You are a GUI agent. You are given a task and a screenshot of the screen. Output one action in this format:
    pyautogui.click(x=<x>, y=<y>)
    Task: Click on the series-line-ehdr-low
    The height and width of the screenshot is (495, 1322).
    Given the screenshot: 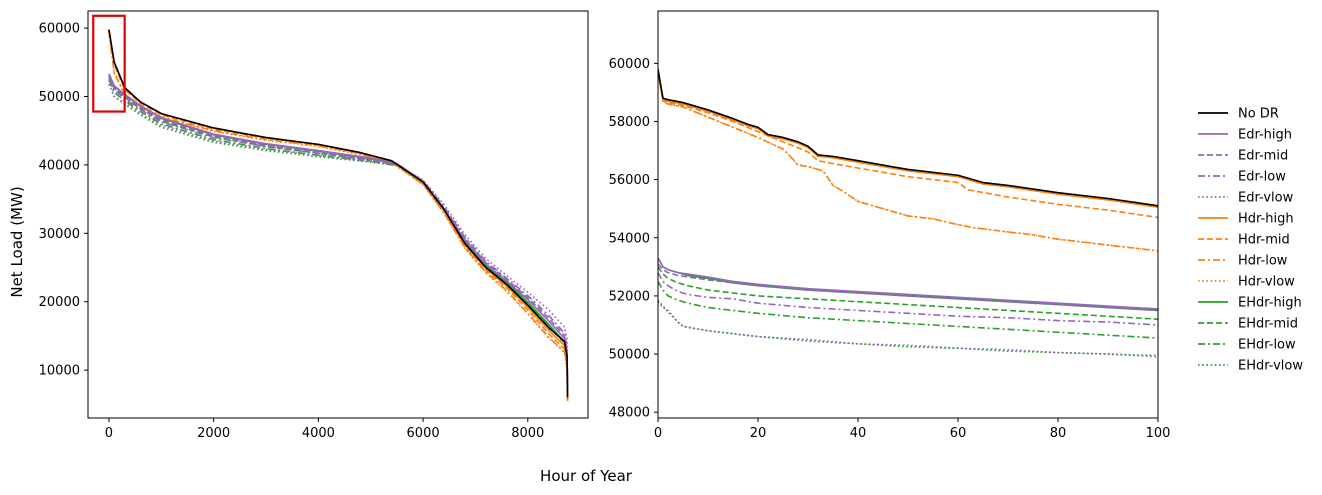 What is the action you would take?
    pyautogui.click(x=908, y=309)
    